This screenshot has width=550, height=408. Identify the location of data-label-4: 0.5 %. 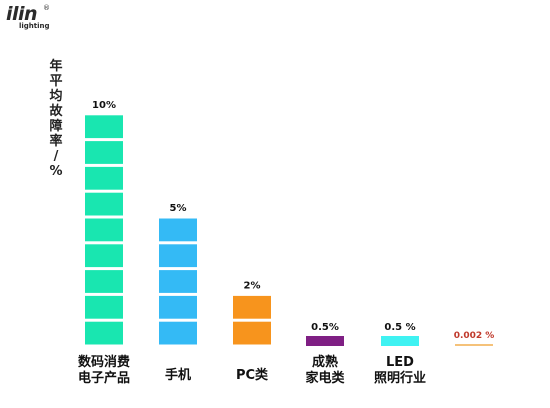
(399, 327).